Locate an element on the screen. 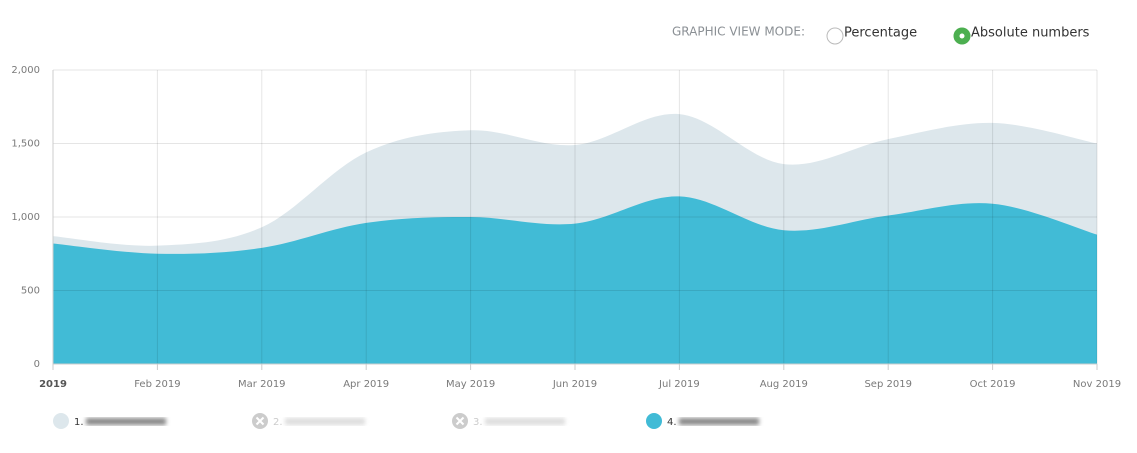 This screenshot has height=453, width=1137. legend-label: 3. is located at coordinates (478, 422).